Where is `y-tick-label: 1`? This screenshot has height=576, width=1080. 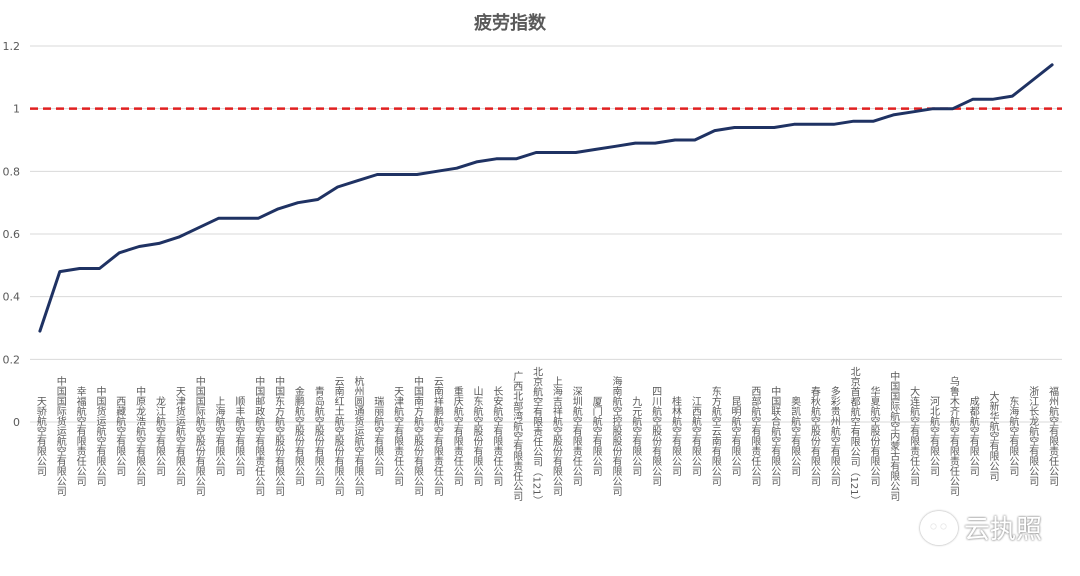 y-tick-label: 1 is located at coordinates (16, 109).